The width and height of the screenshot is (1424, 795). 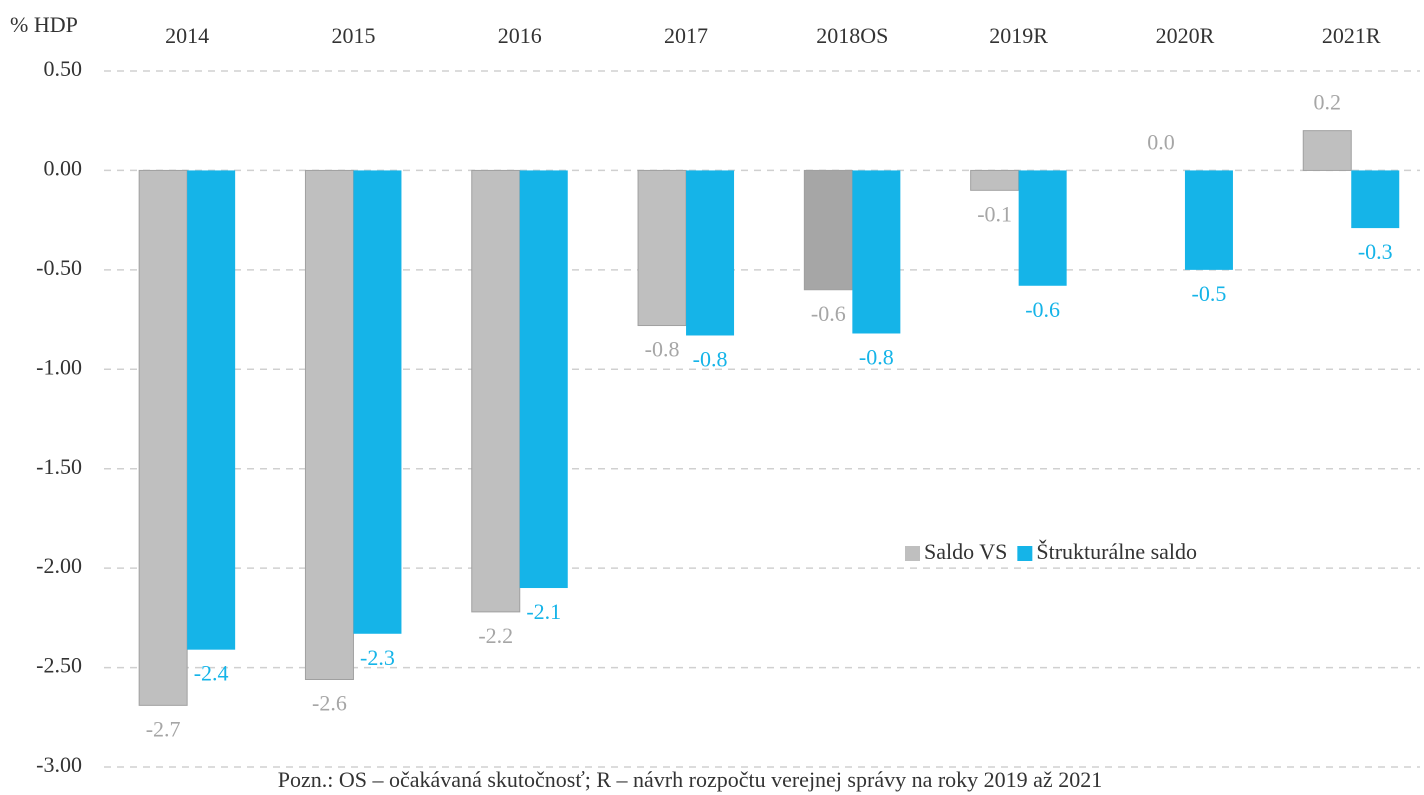 I want to click on legend-label: Štrukturálne saldo, so click(x=1116, y=551).